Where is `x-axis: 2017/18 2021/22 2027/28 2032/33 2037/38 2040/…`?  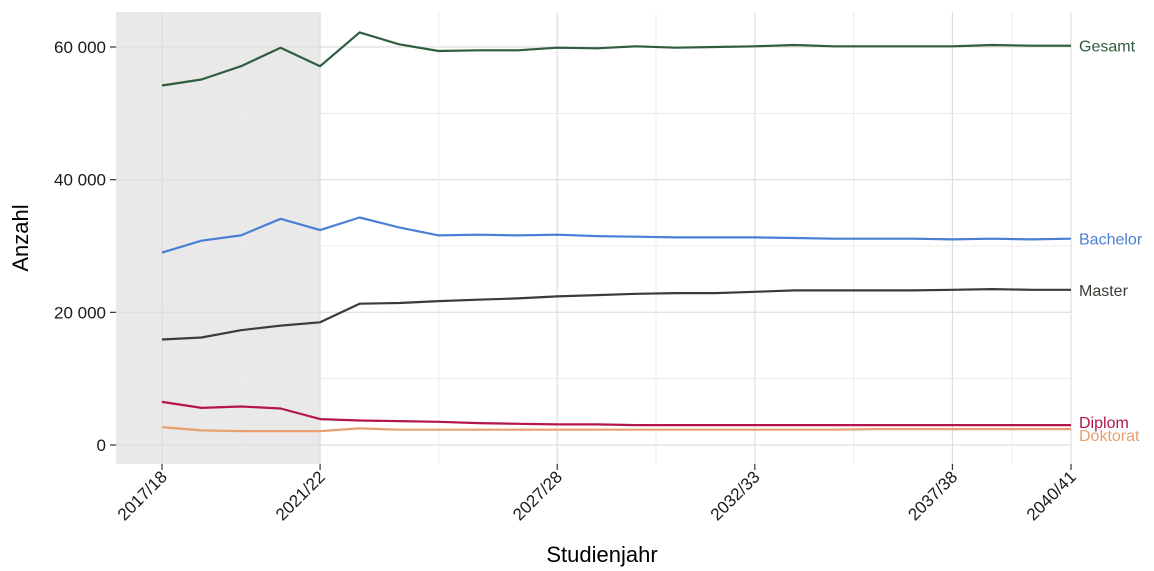
x-axis: 2017/18 2021/22 2027/28 2032/33 2037/38 2040/… is located at coordinates (597, 494).